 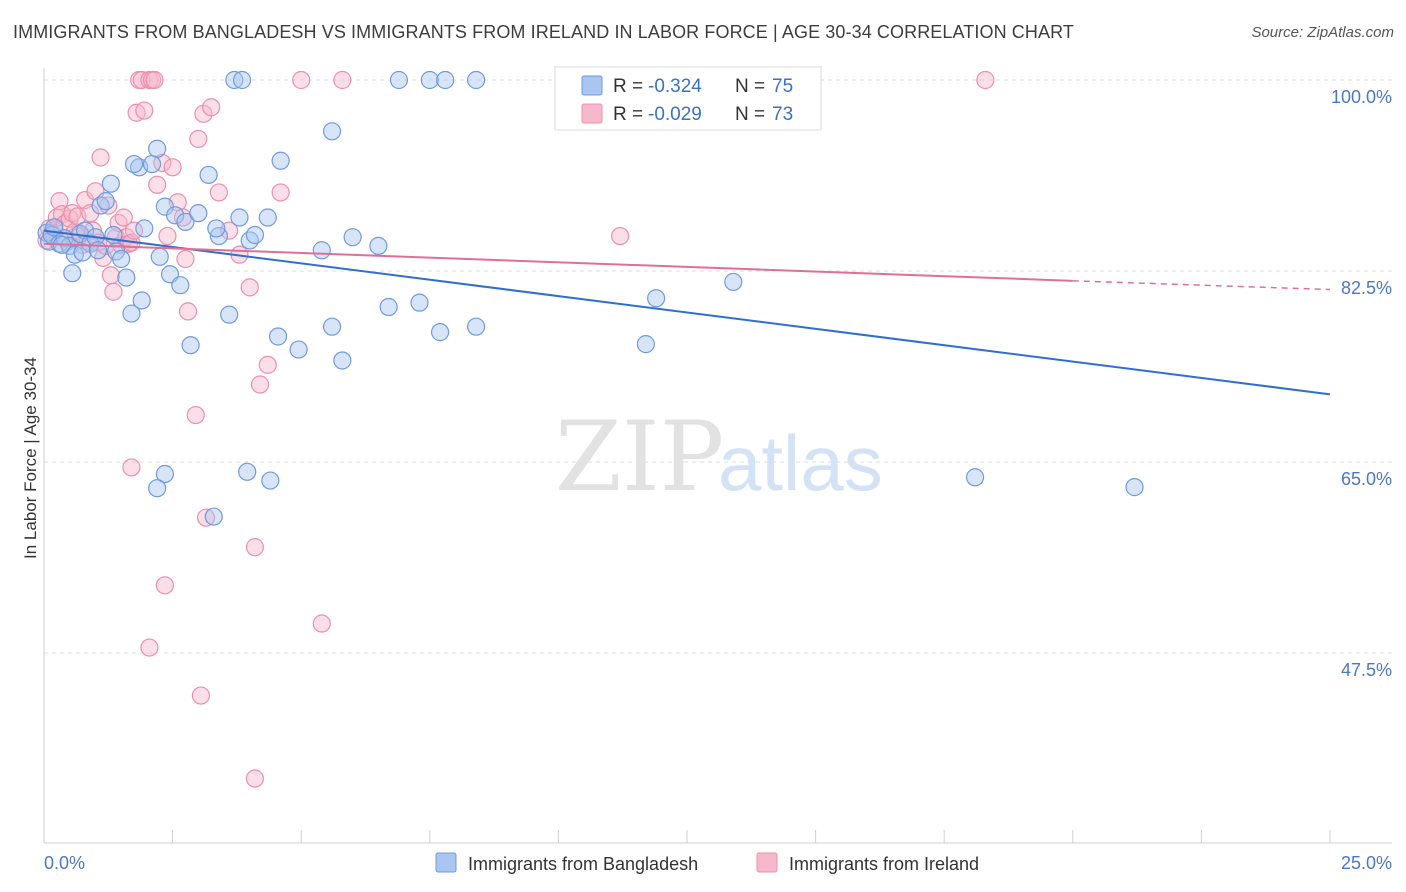 I want to click on y-axis-label: In Labor Force | Age 30-34, so click(x=30, y=458).